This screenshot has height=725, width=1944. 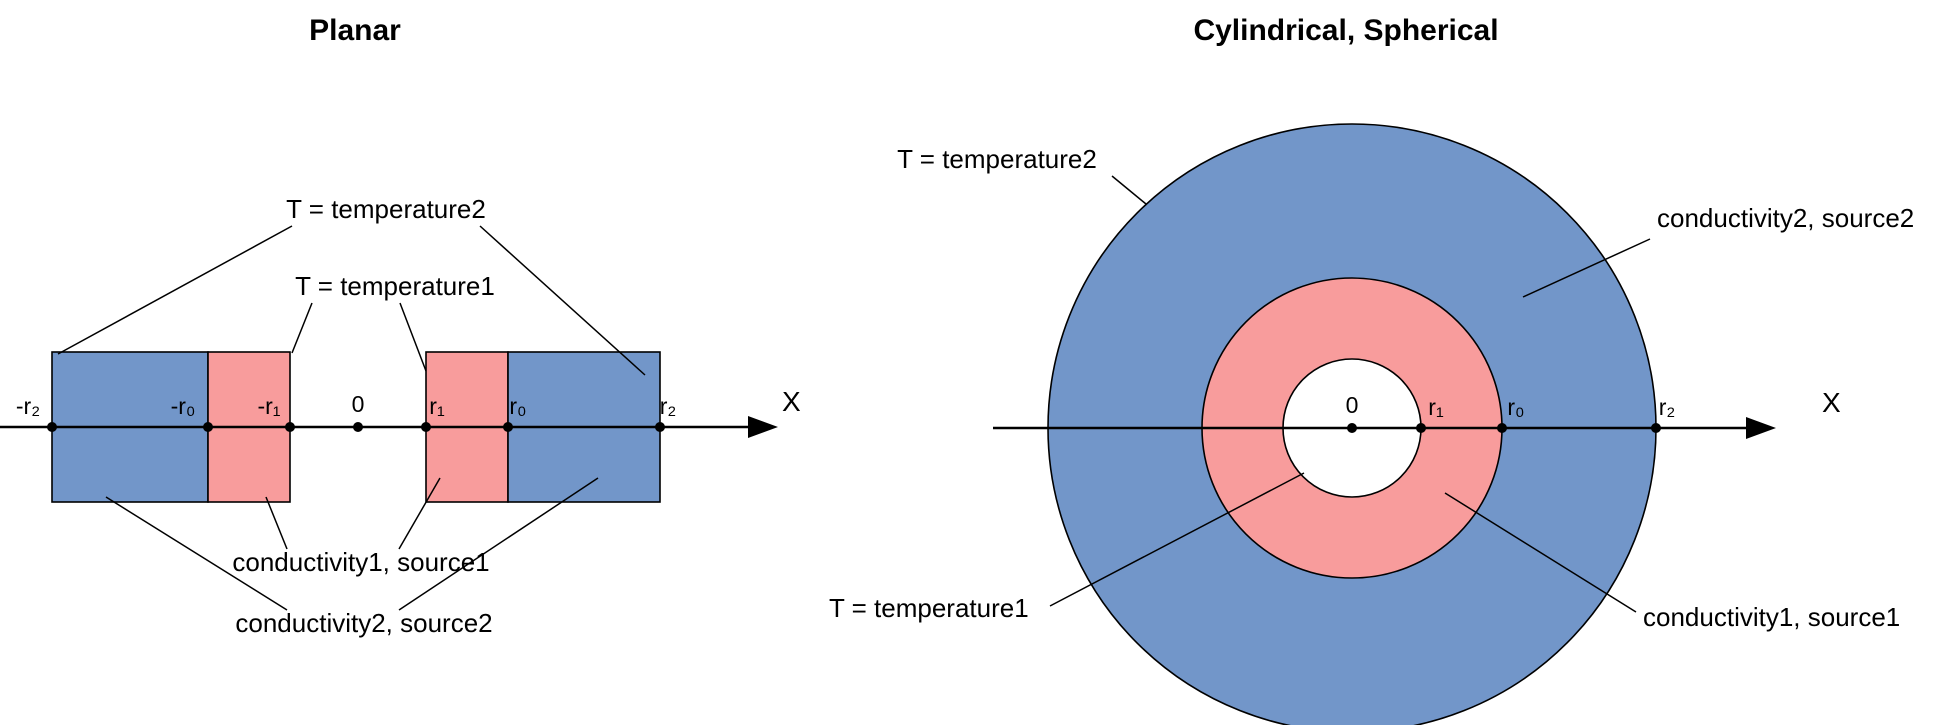 What do you see at coordinates (1785, 218) in the screenshot?
I see `radial-annotation-conductivity2: conductivity2, source2` at bounding box center [1785, 218].